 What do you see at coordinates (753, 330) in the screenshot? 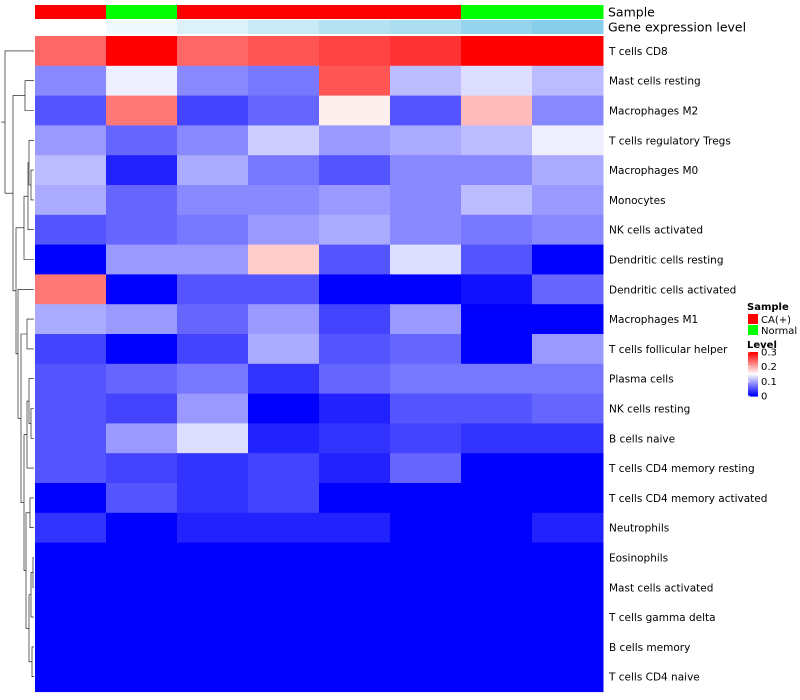
I see `sample-legend-swatch` at bounding box center [753, 330].